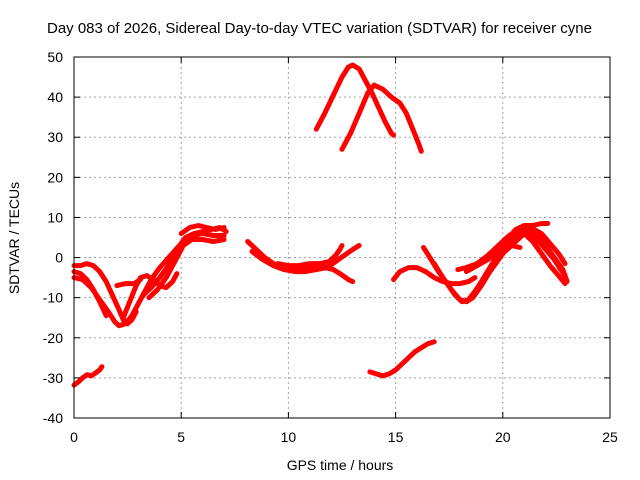 This screenshot has height=480, width=640. What do you see at coordinates (340, 465) in the screenshot?
I see `x-axis-label: GPS time / hours` at bounding box center [340, 465].